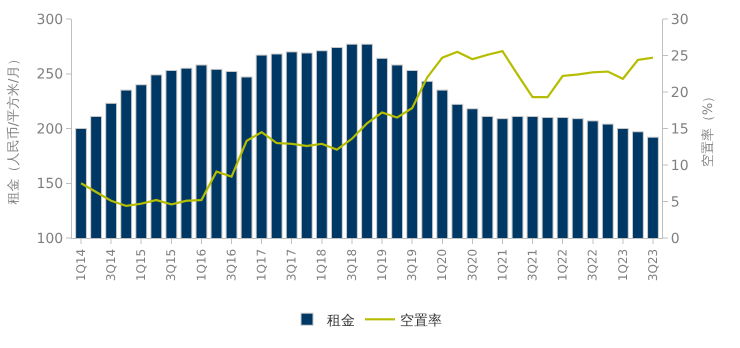  What do you see at coordinates (653, 265) in the screenshot?
I see `x-tick-label: 3Q23` at bounding box center [653, 265].